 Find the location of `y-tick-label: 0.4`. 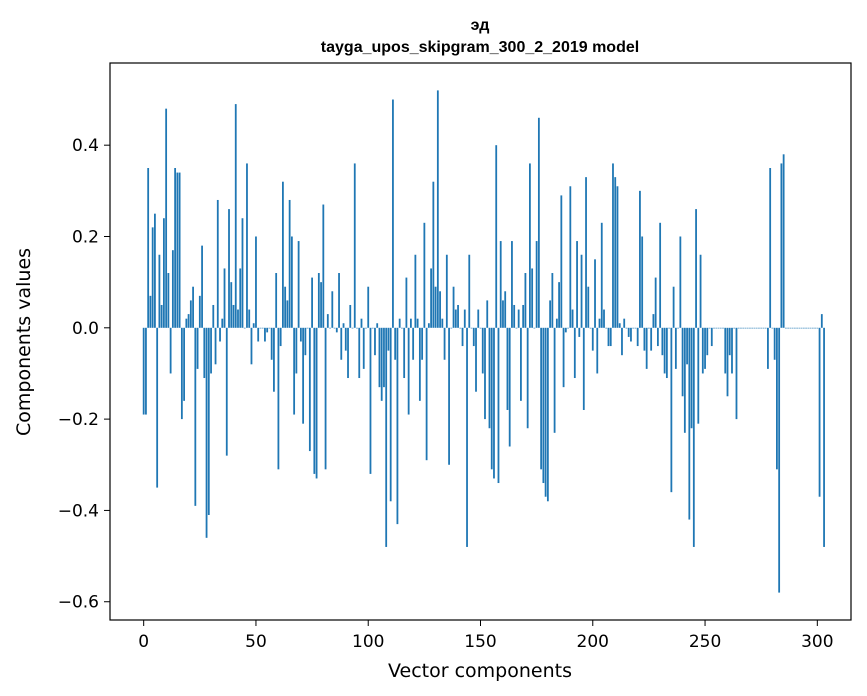

y-tick-label: 0.4 is located at coordinates (85, 146).